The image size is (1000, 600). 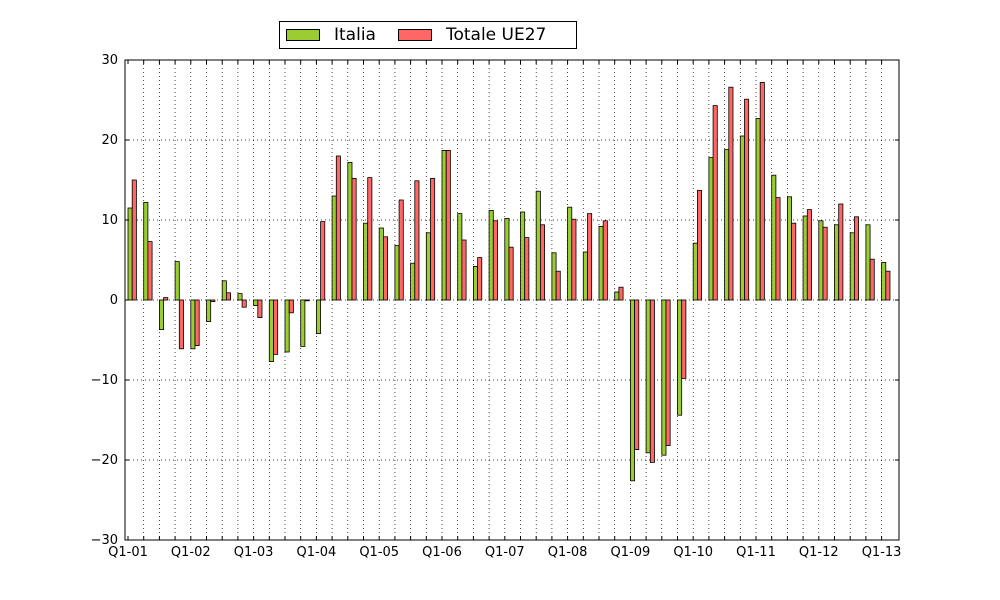 I want to click on y-tick-label: −20, so click(x=104, y=460).